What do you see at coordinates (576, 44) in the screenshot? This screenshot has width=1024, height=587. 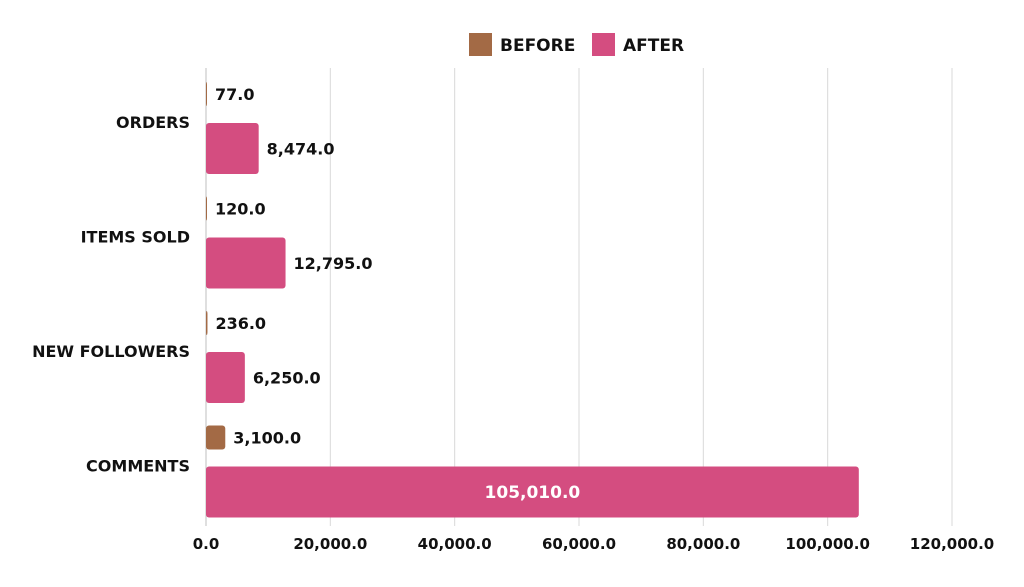 I see `legend: BEFORE AFTER` at bounding box center [576, 44].